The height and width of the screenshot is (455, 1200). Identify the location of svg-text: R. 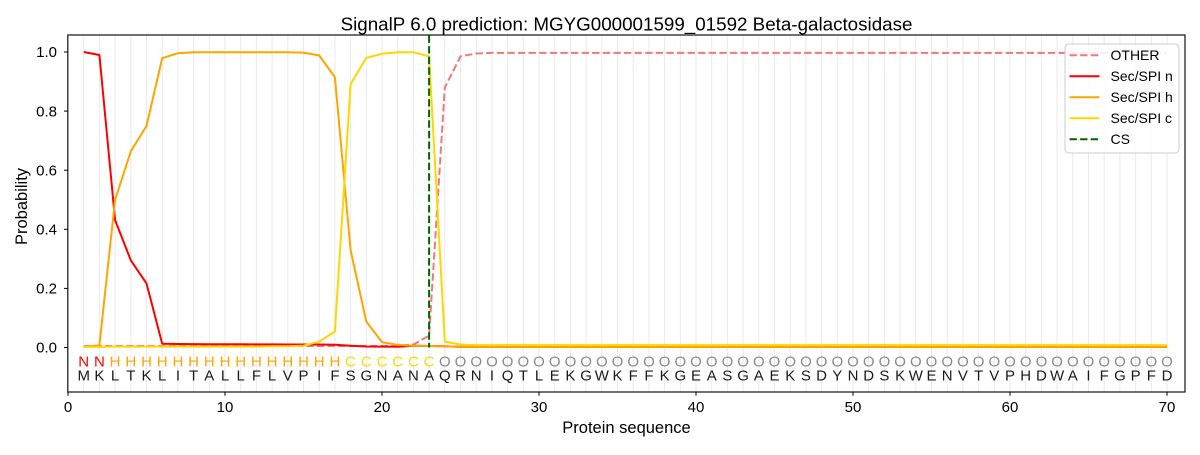
(460, 376).